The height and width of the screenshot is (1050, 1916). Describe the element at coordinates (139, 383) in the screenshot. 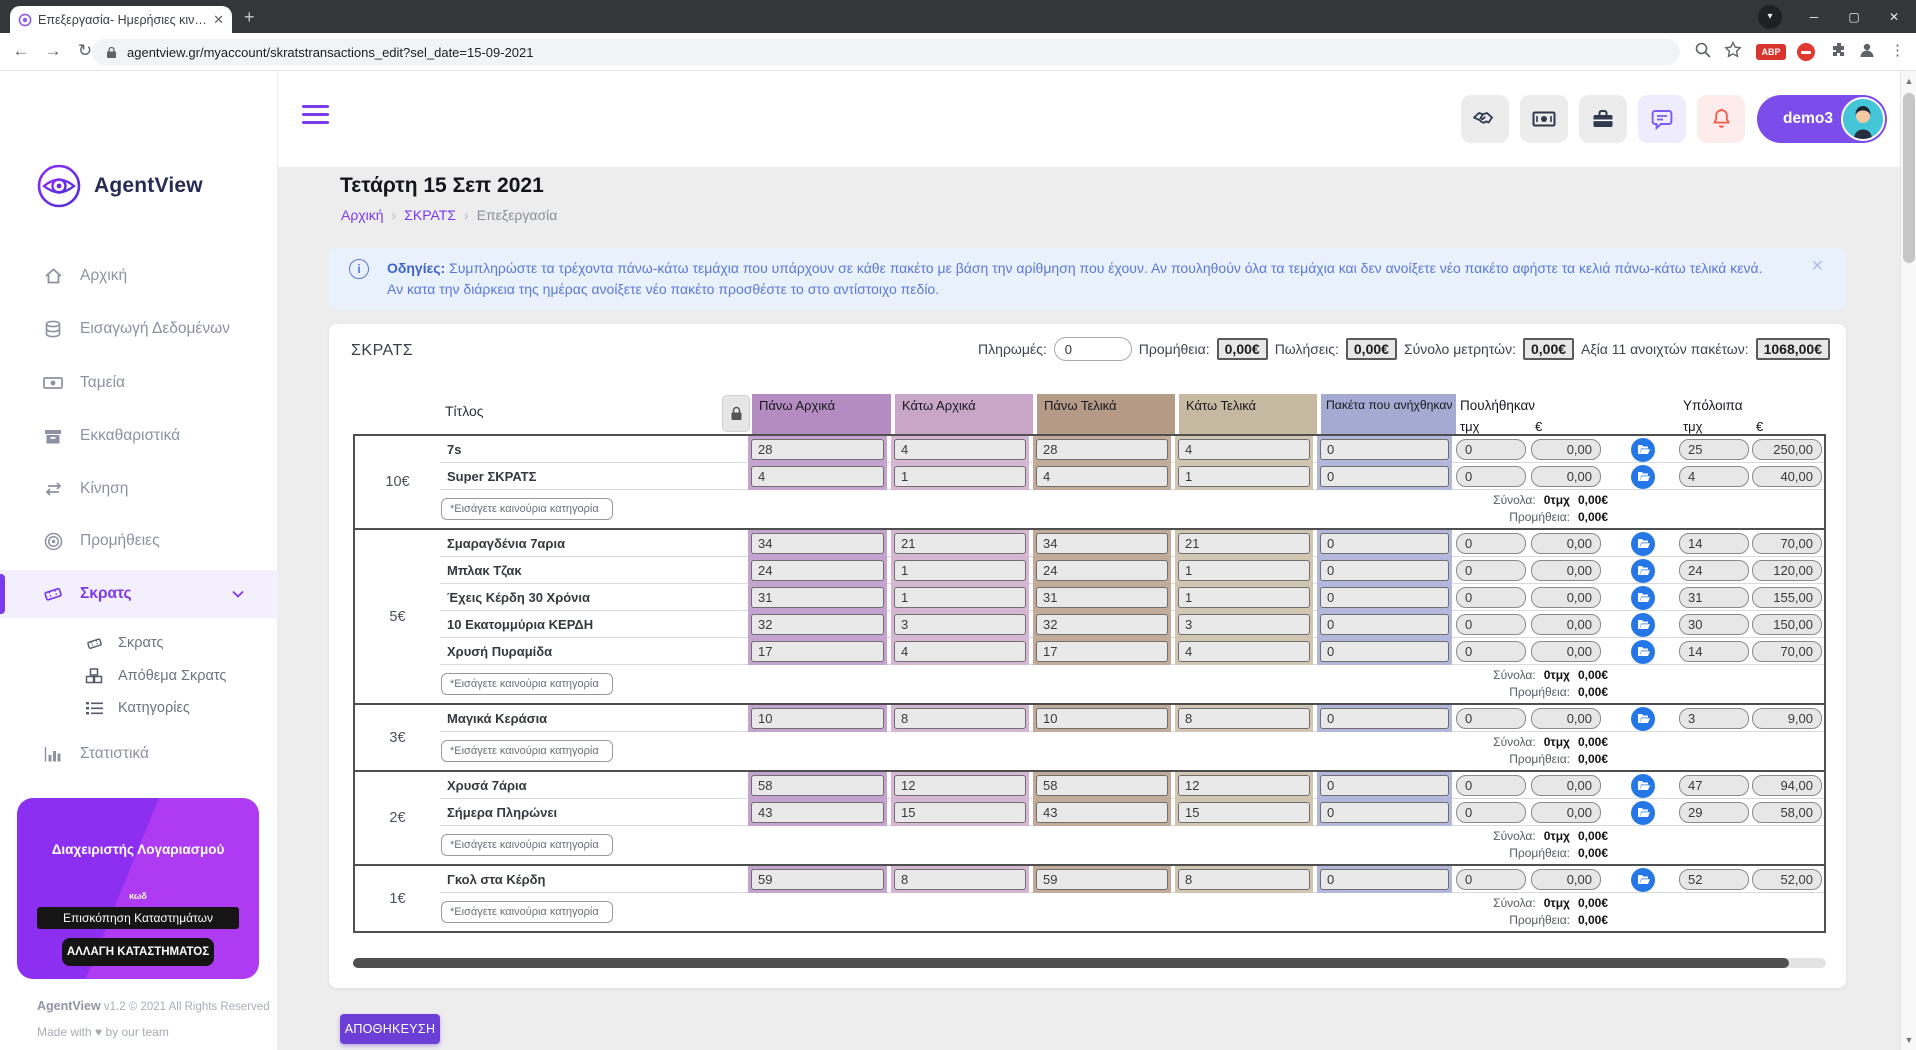

I see `sidebar-item-cash: Ταμεία` at that location.